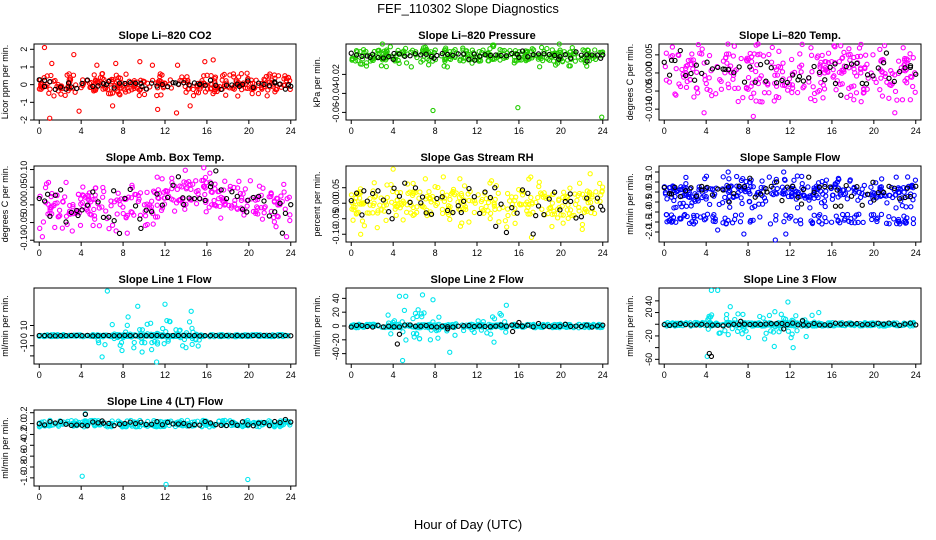  Describe the element at coordinates (249, 375) in the screenshot. I see `x-tick-label: 20` at that location.